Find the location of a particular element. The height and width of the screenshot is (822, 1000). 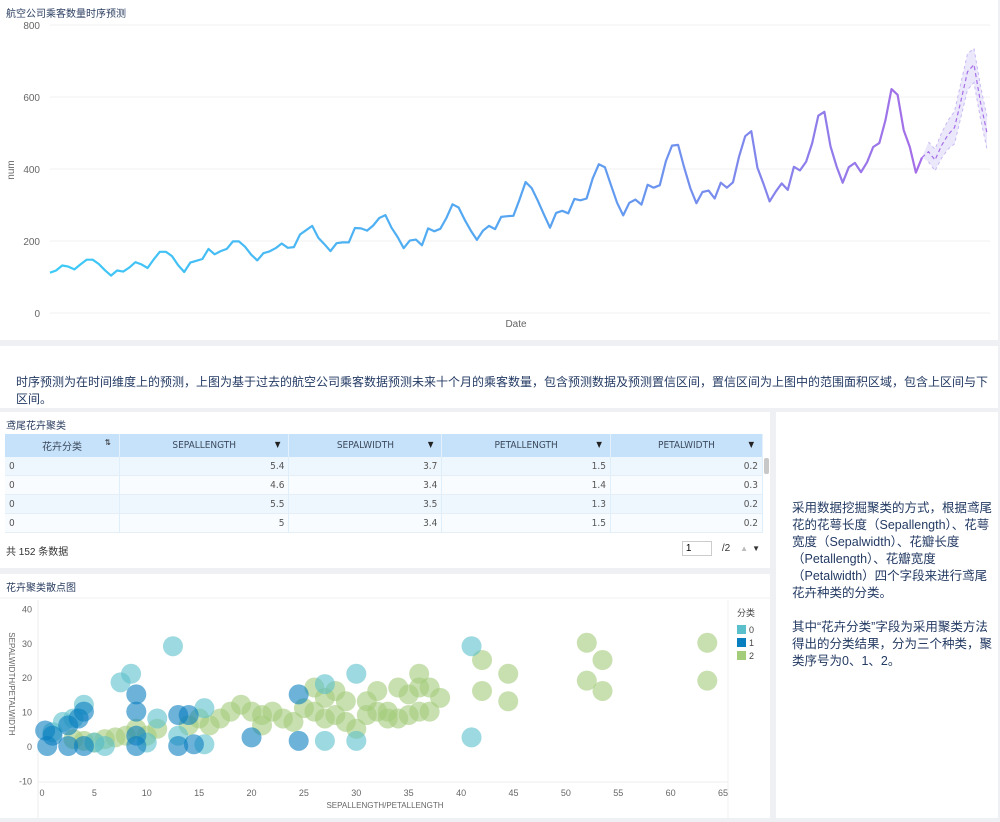

table-row: 0 5 3.4 1.5 0.2 is located at coordinates (384, 523).